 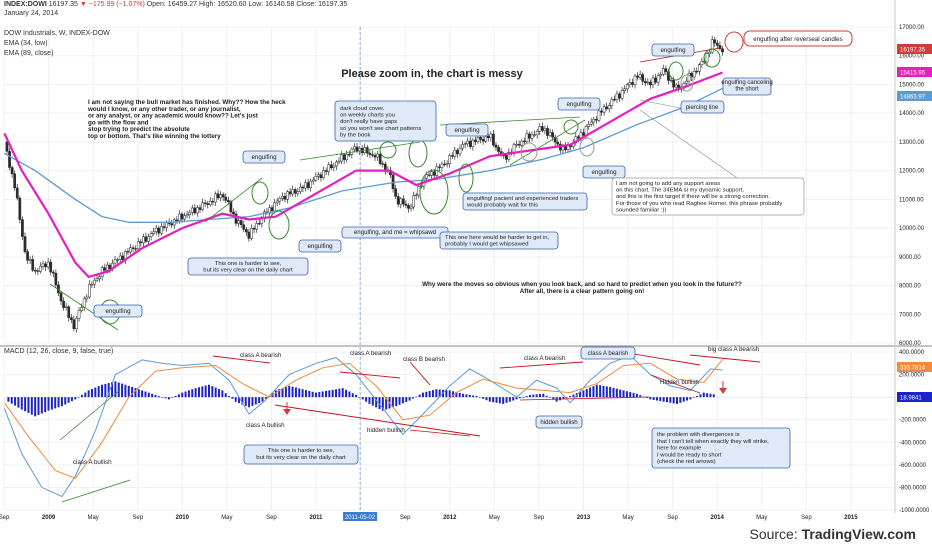 I want to click on time-tick-label: 2009, so click(x=49, y=518).